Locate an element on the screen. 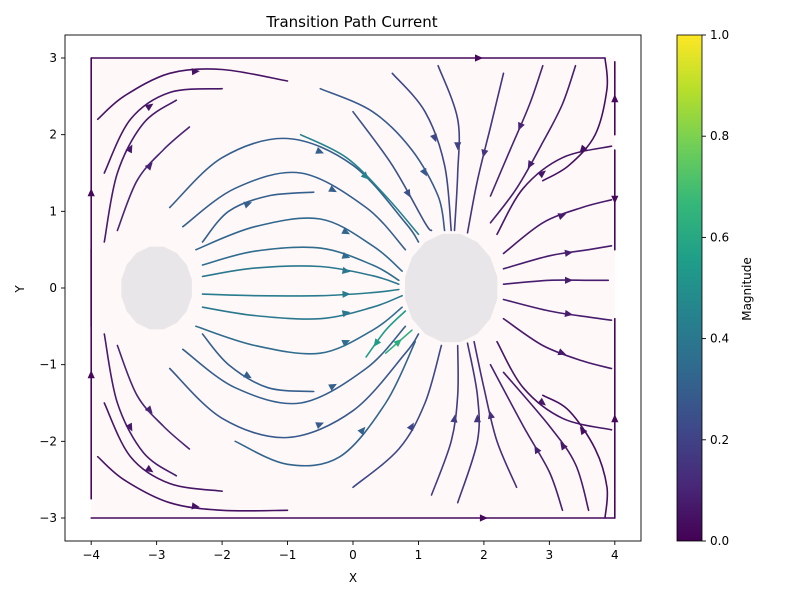 The image size is (800, 600). x-tick-label: −4 is located at coordinates (91, 555).